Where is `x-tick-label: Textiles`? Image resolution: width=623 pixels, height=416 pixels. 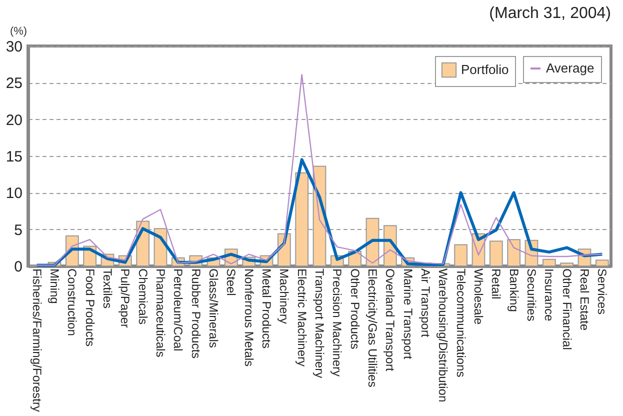 x-tick-label: Textiles is located at coordinates (107, 288).